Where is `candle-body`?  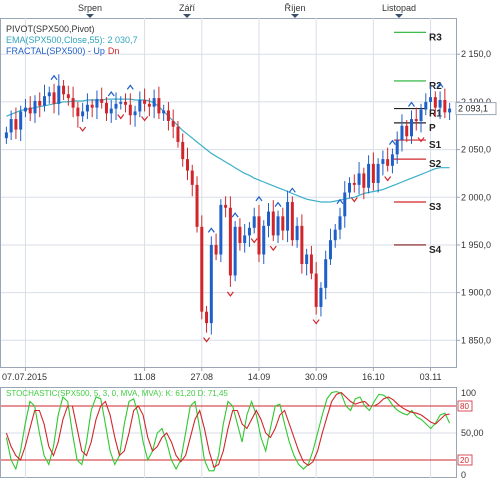
candle-body is located at coordinates (288, 216).